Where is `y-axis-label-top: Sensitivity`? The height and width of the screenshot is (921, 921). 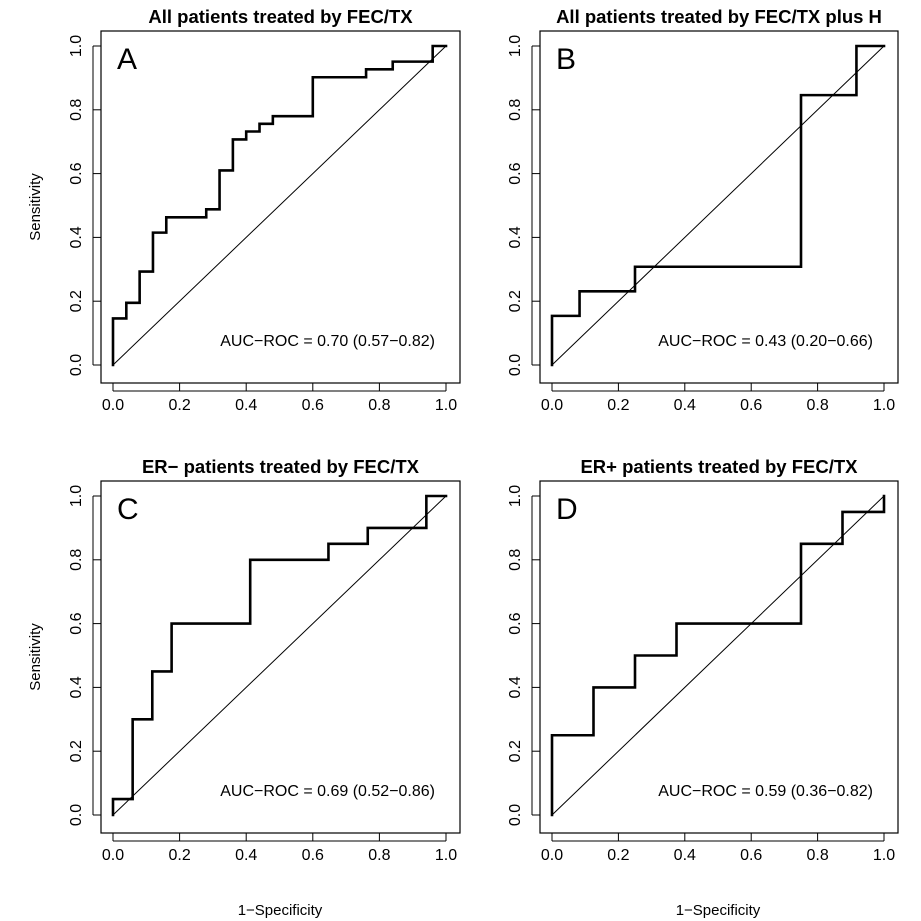
y-axis-label-top: Sensitivity is located at coordinates (35, 207).